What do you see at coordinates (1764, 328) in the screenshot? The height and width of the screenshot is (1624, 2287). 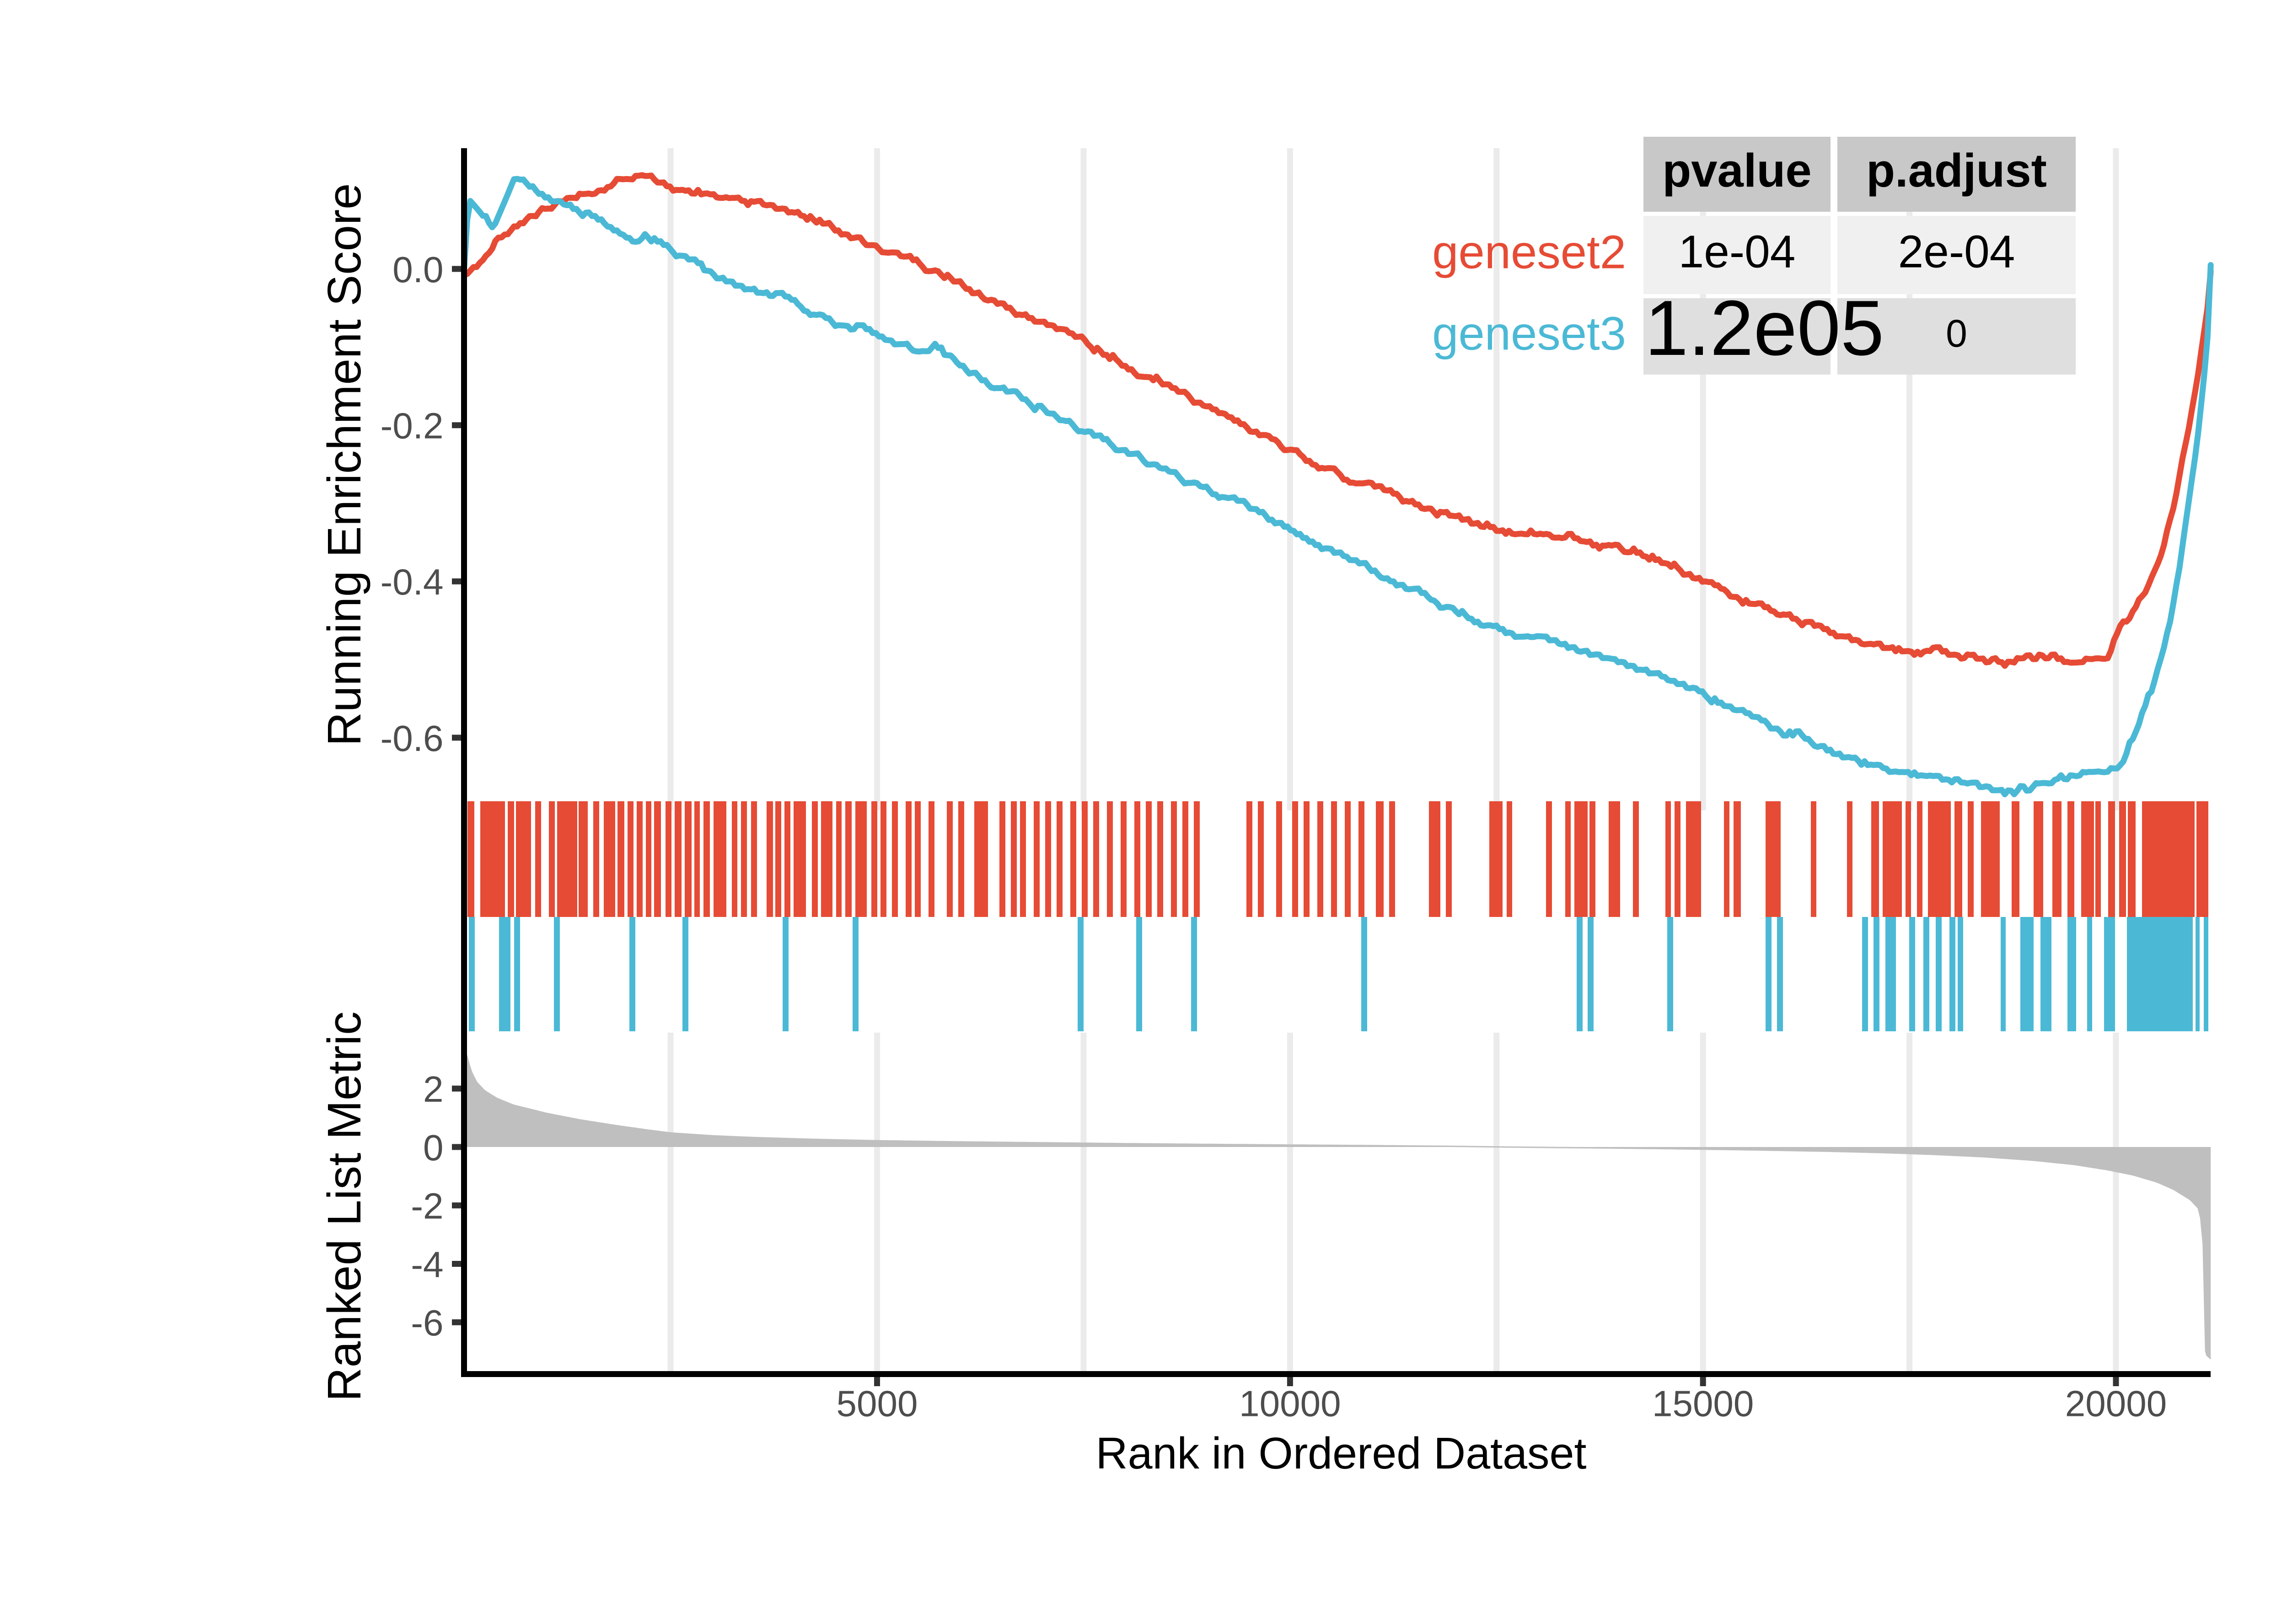 I see `svg-text: 1.2e05` at bounding box center [1764, 328].